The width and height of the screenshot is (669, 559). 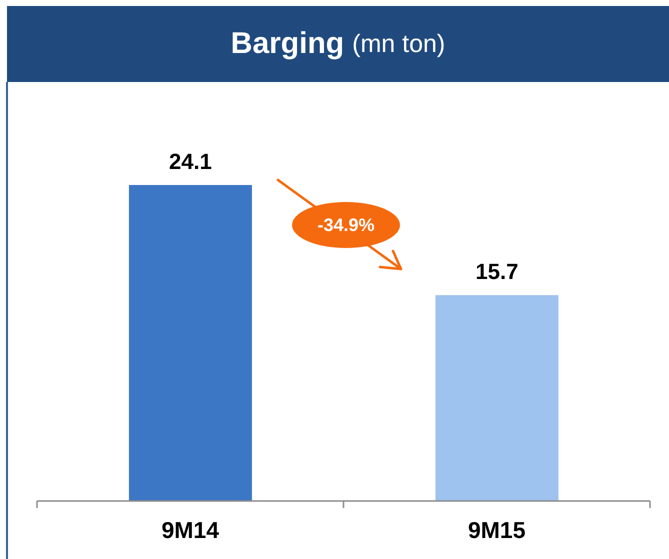 I want to click on oval-badge: -34.9%, so click(x=346, y=225).